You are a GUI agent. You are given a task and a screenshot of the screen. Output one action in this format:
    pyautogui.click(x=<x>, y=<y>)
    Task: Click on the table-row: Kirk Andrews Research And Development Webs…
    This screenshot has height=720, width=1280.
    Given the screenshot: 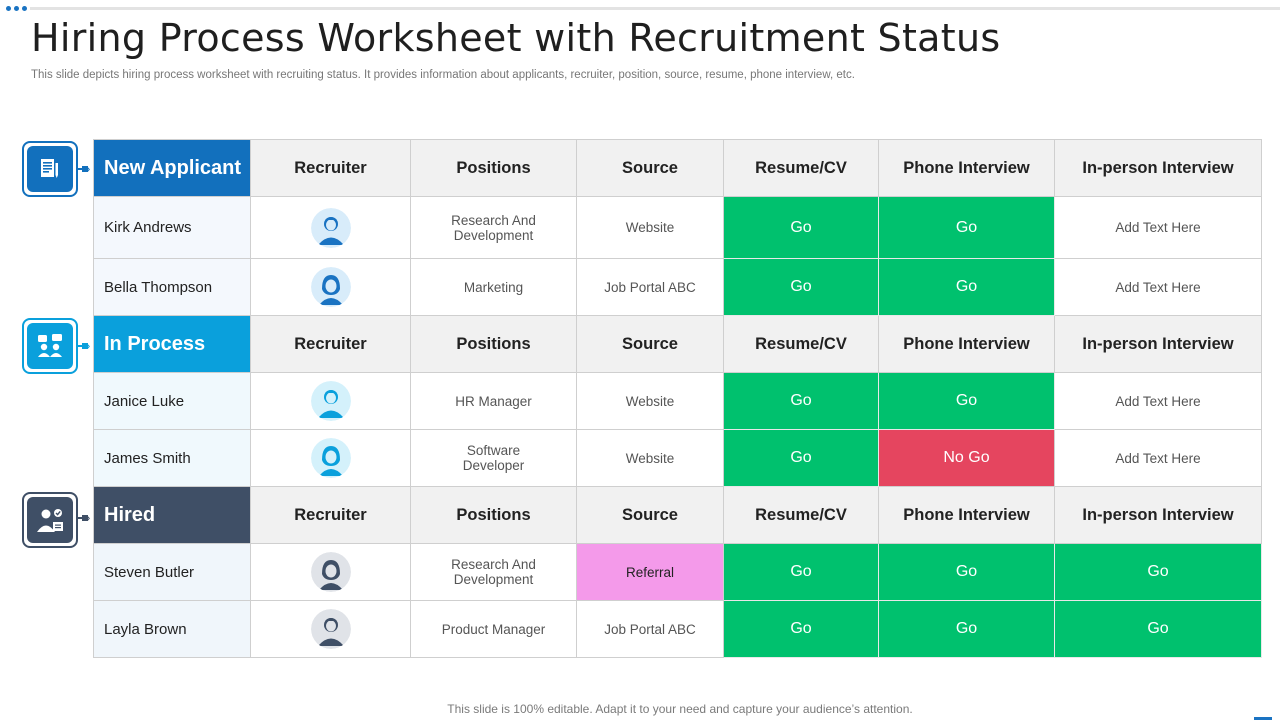 What is the action you would take?
    pyautogui.click(x=678, y=228)
    